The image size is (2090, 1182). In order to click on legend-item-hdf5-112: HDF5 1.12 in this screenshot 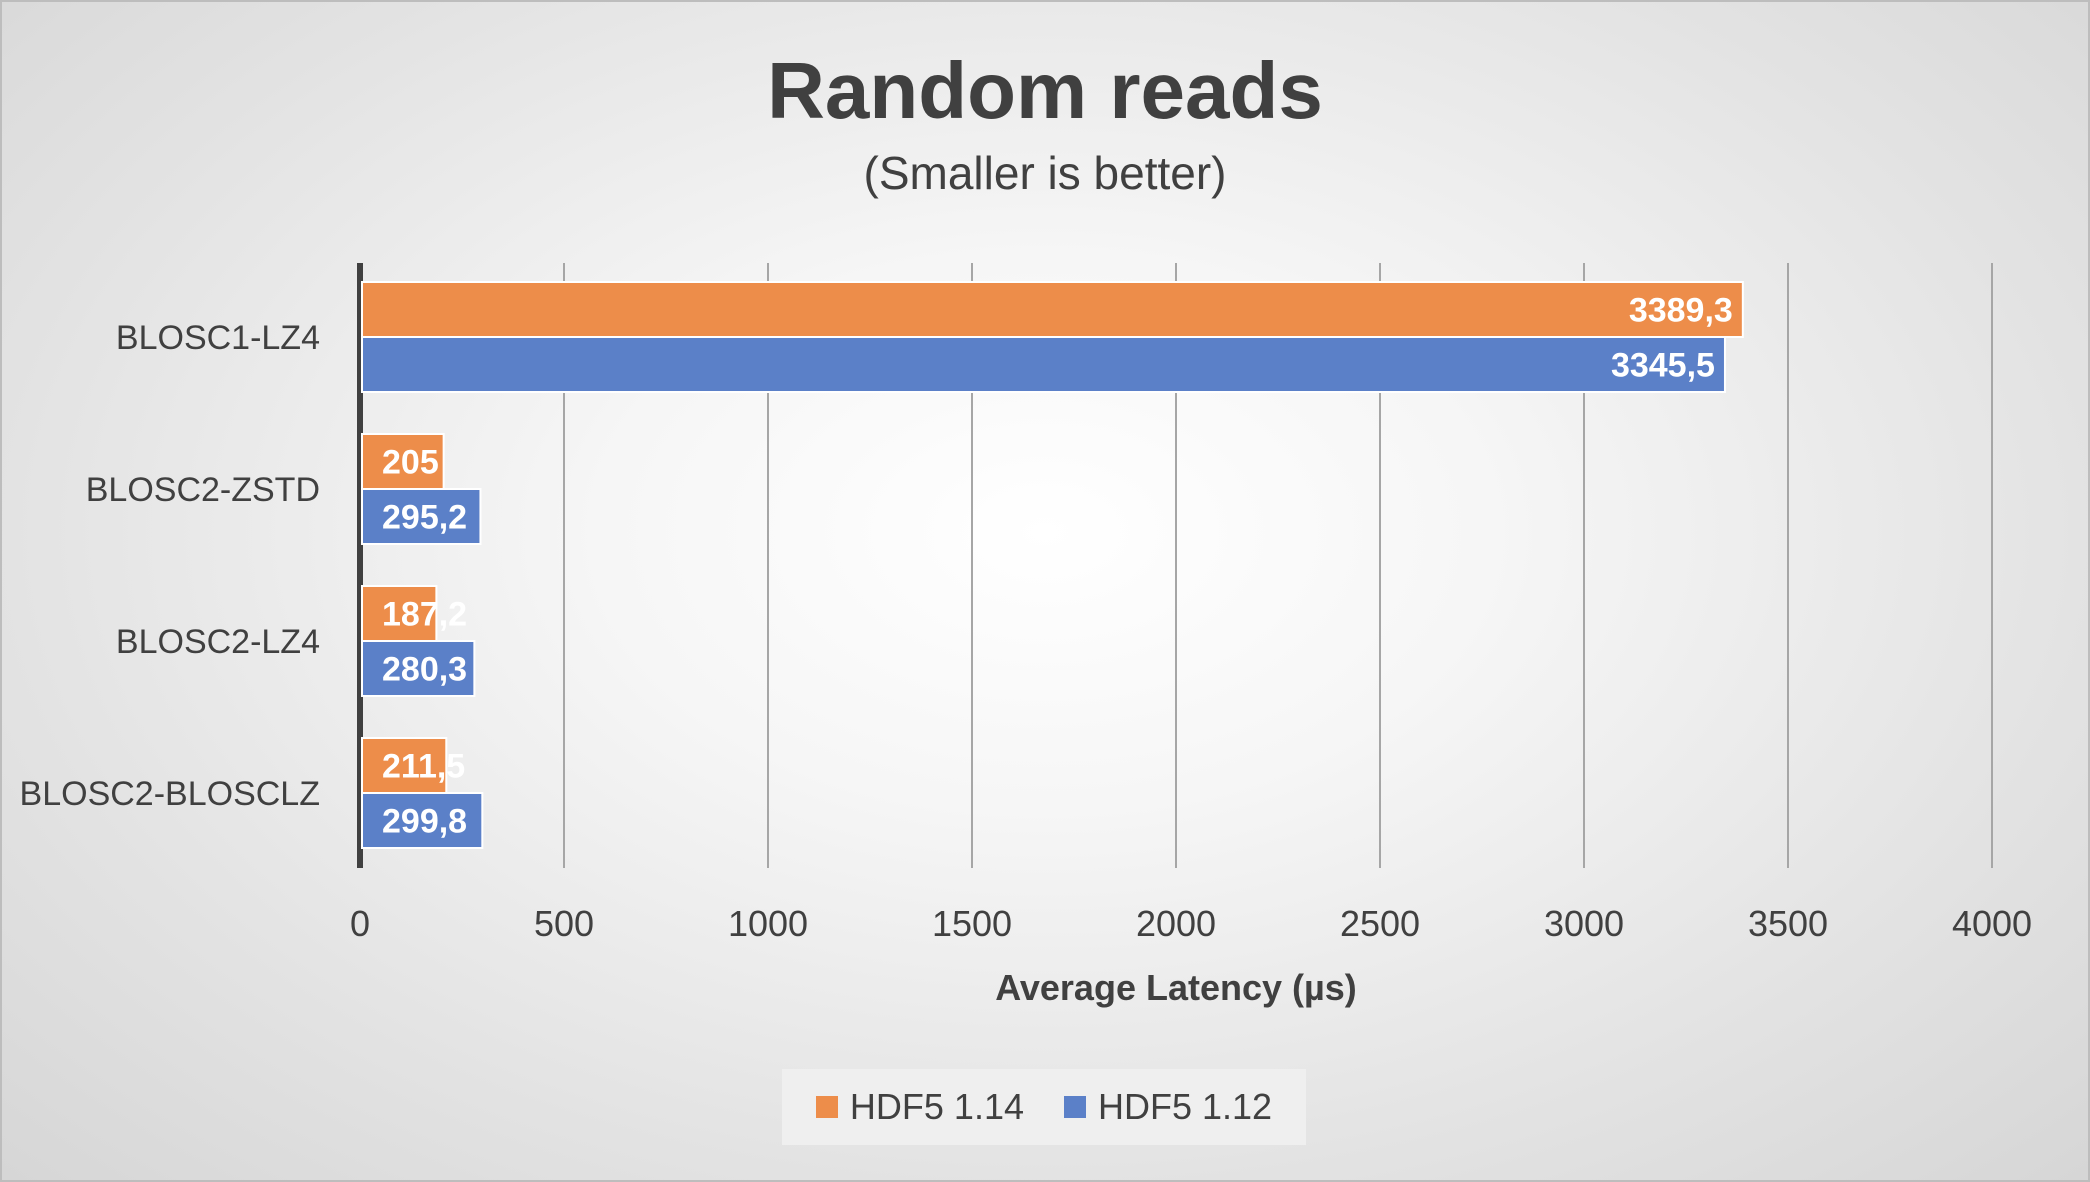, I will do `click(1168, 1107)`.